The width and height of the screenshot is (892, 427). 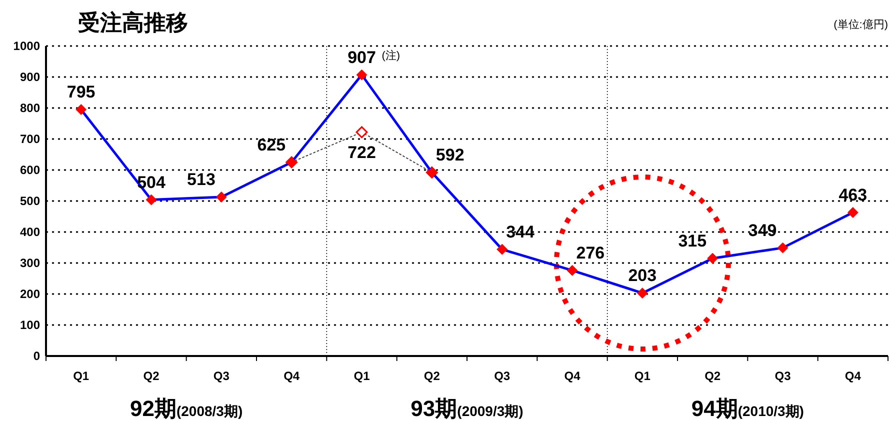 I want to click on y-tick-label: 900, so click(x=30, y=77).